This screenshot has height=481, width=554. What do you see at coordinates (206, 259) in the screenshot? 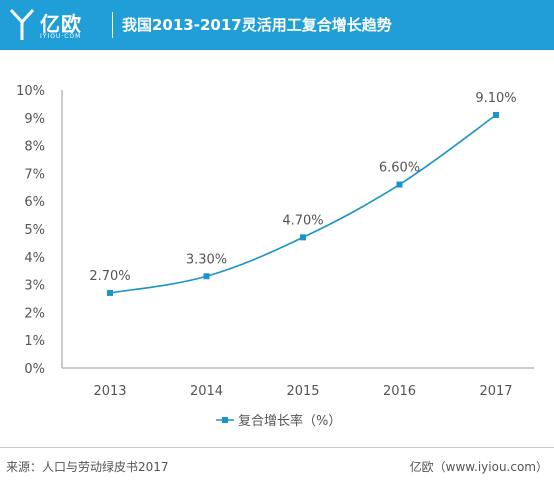
I see `data-label: 3.30%` at bounding box center [206, 259].